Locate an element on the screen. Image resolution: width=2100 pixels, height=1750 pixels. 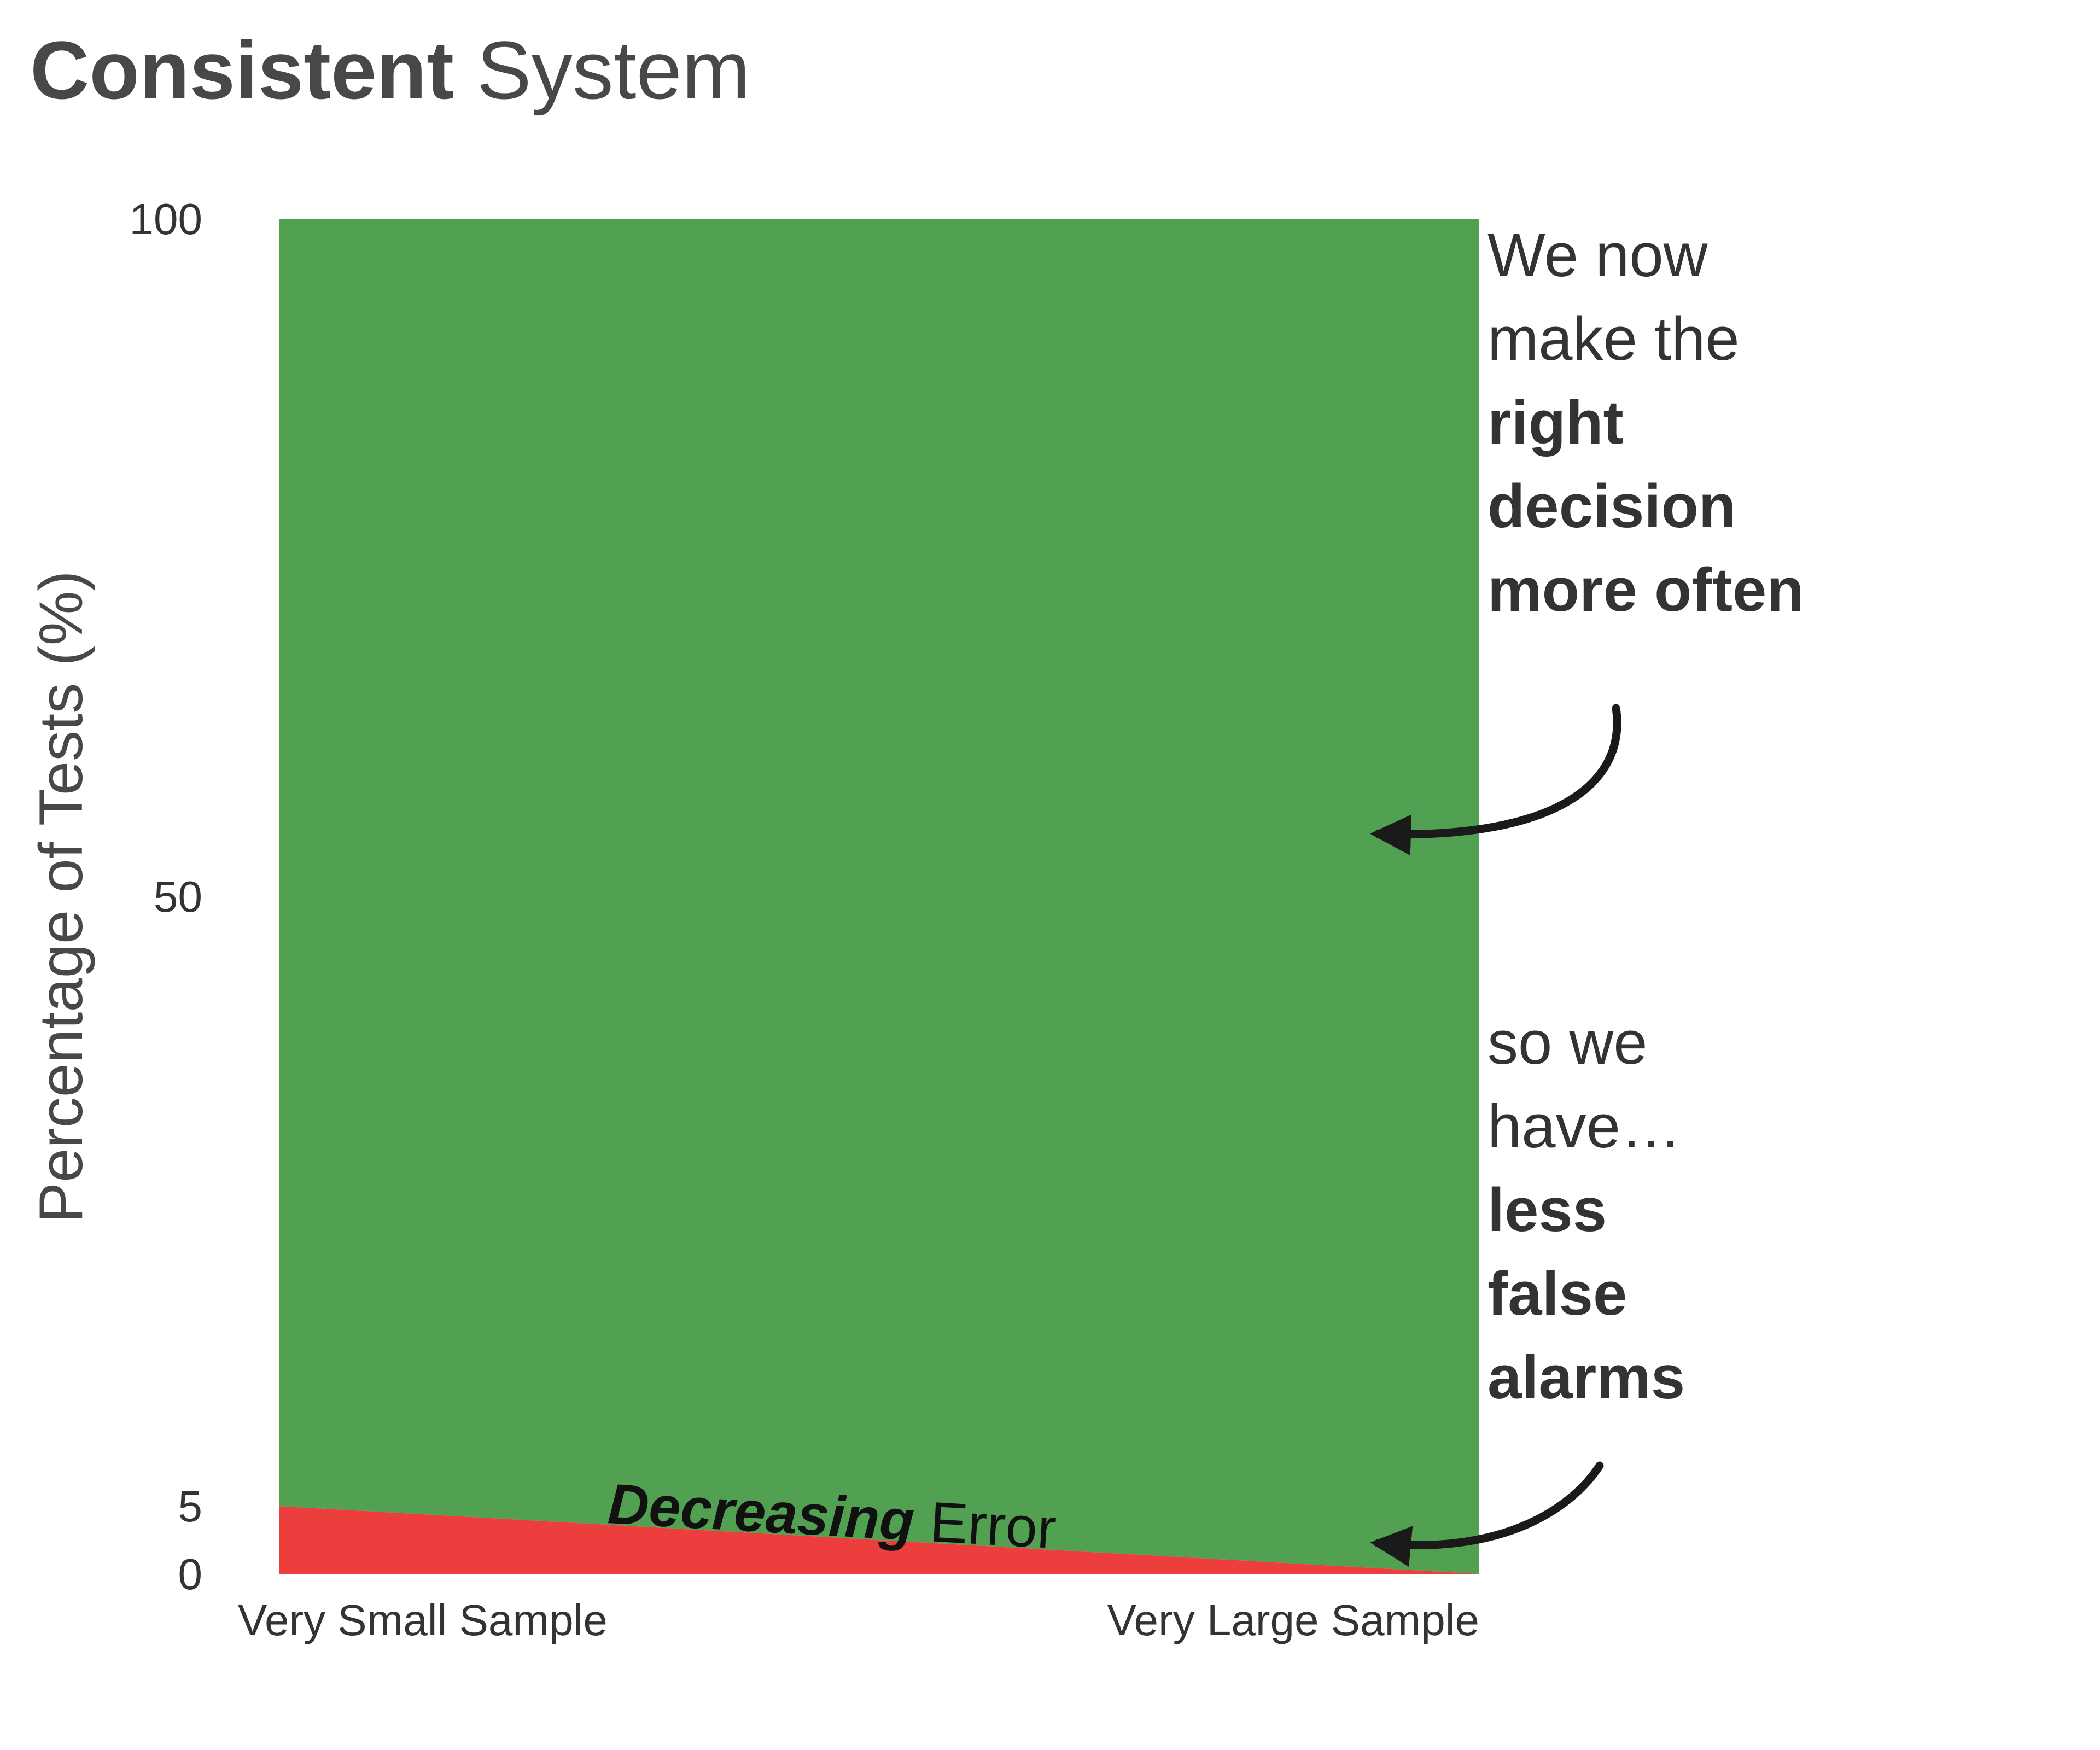
x-ticks: Very Small Sample Very Large Sample is located at coordinates (858, 1620).